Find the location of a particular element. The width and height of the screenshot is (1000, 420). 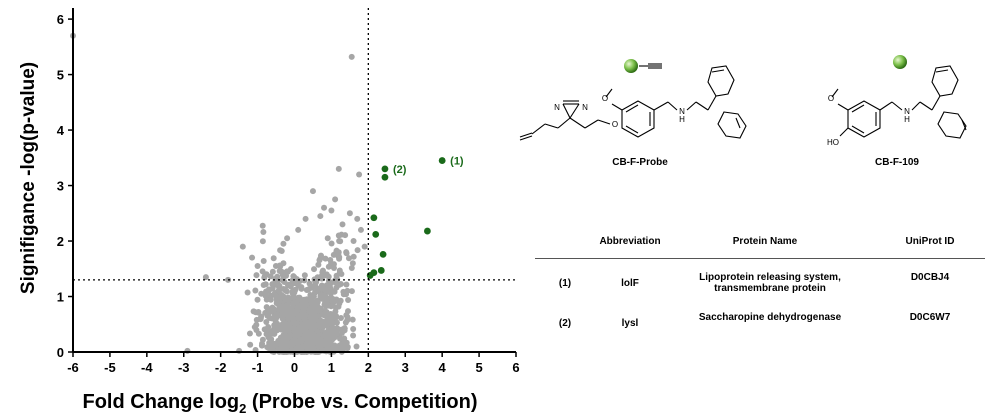

x-tick-label: 0 is located at coordinates (294, 367).